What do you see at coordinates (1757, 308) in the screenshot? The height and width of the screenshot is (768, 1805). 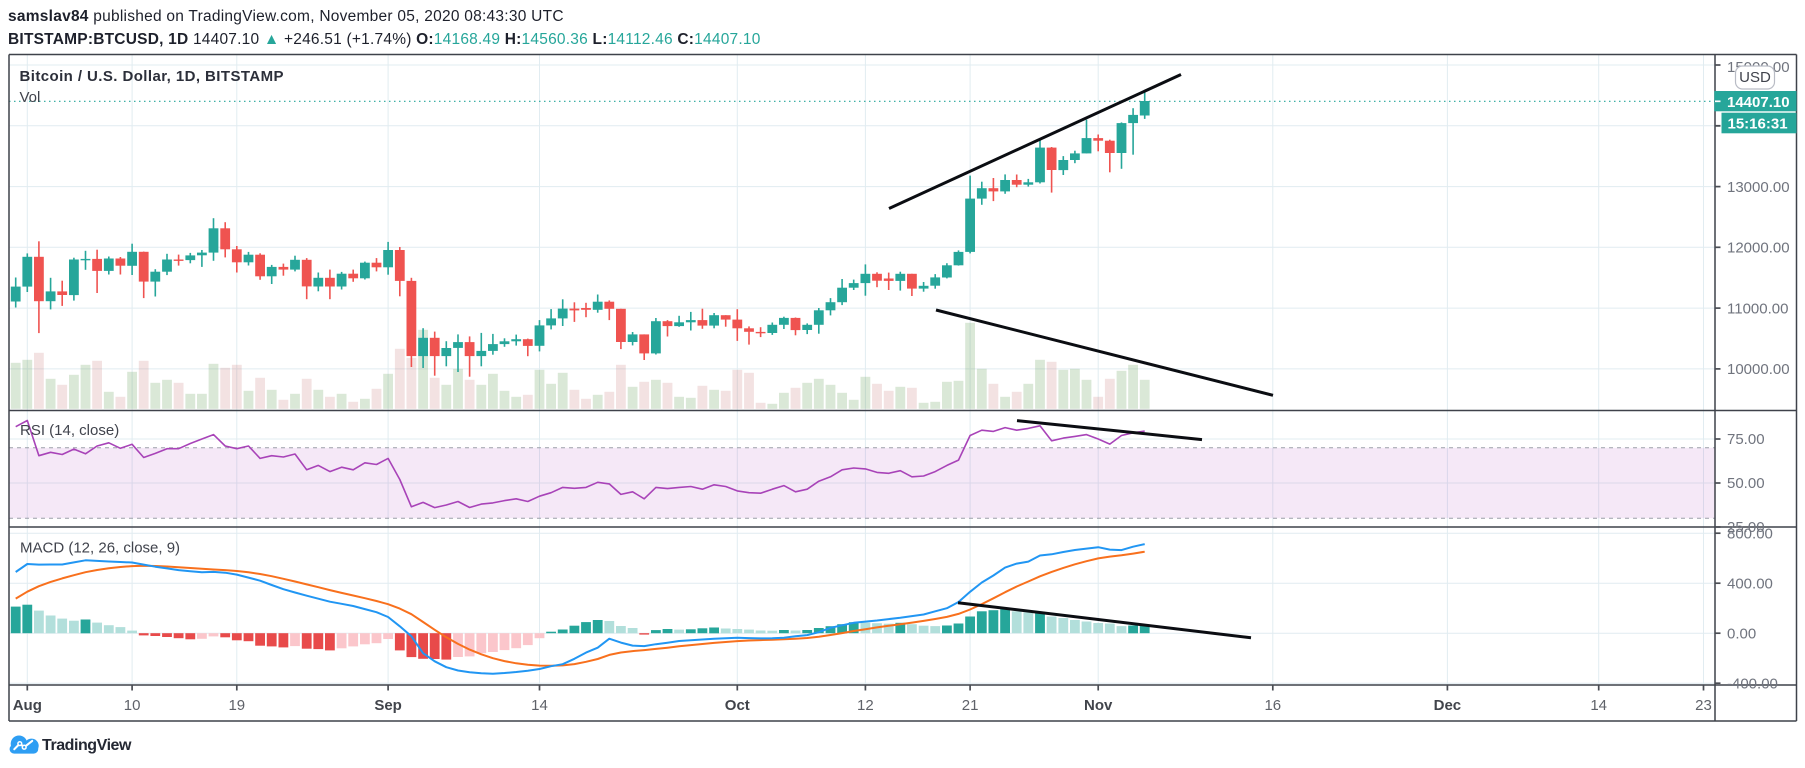 I see `svg-text: 11000.00` at bounding box center [1757, 308].